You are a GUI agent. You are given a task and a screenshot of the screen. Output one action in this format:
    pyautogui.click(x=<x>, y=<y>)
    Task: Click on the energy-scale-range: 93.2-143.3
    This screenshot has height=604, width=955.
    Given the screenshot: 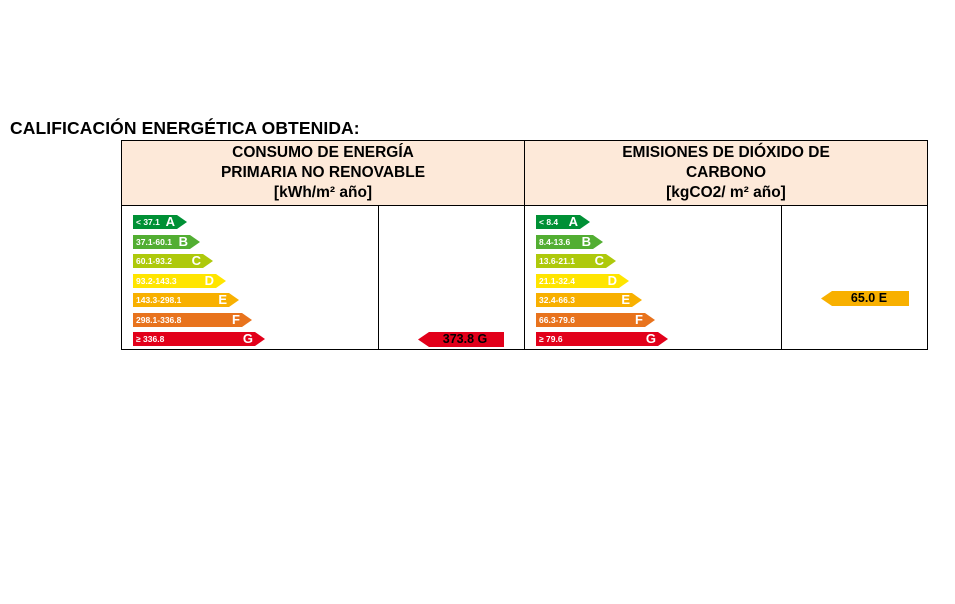 What is the action you would take?
    pyautogui.click(x=156, y=281)
    